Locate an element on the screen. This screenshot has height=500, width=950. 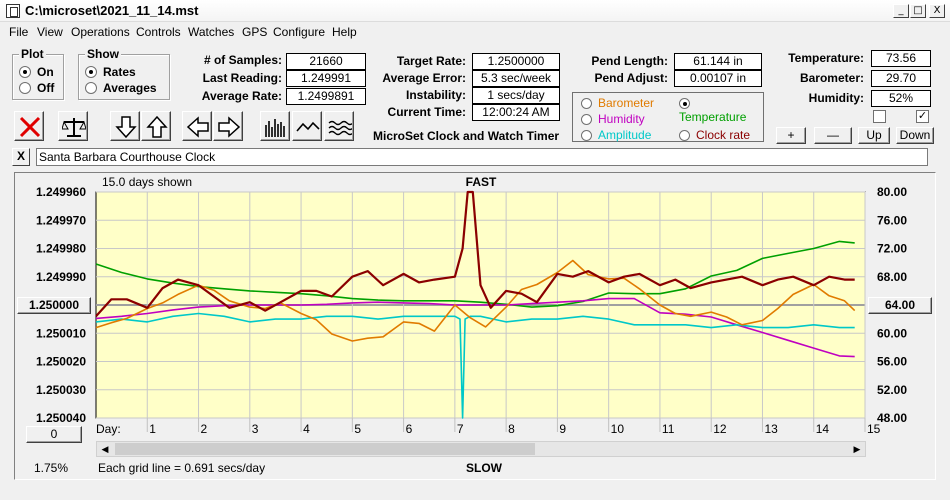
x-tick-label: 11 is located at coordinates (668, 429).